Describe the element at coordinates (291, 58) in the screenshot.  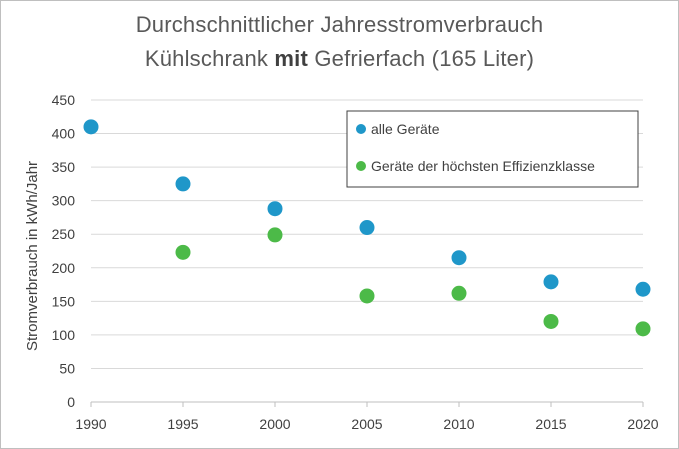
I see `chart-title-line-2-bold: mit` at that location.